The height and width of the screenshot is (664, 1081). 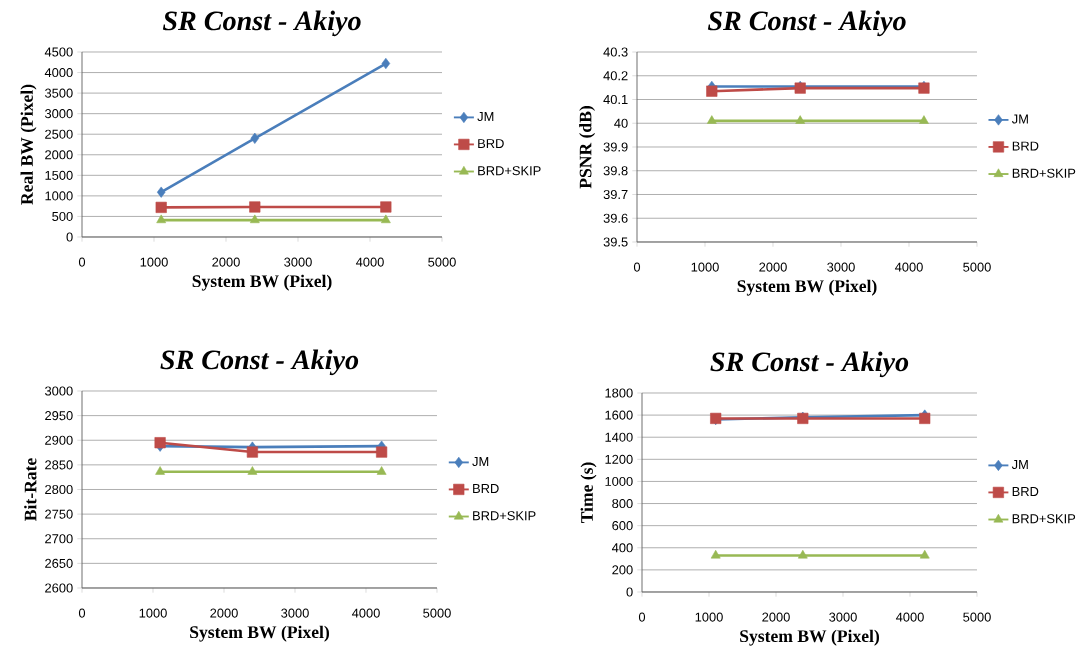 What do you see at coordinates (622, 570) in the screenshot?
I see `y-tick-label: 200` at bounding box center [622, 570].